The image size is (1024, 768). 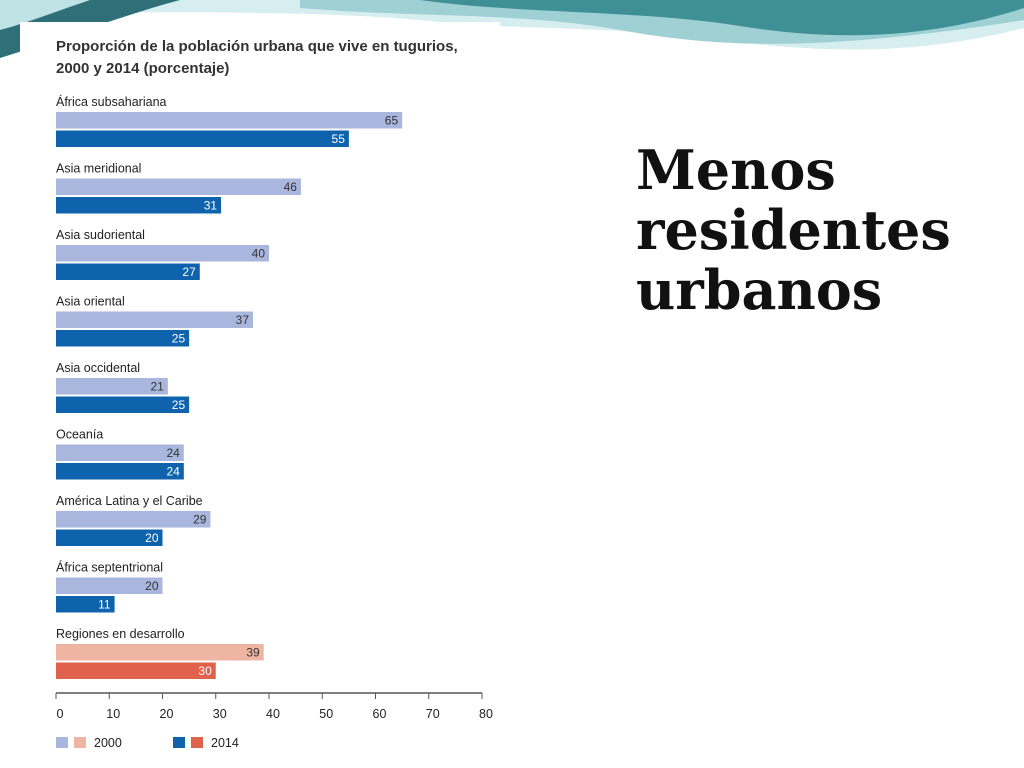 I want to click on data-label-2000: 39, so click(x=253, y=653).